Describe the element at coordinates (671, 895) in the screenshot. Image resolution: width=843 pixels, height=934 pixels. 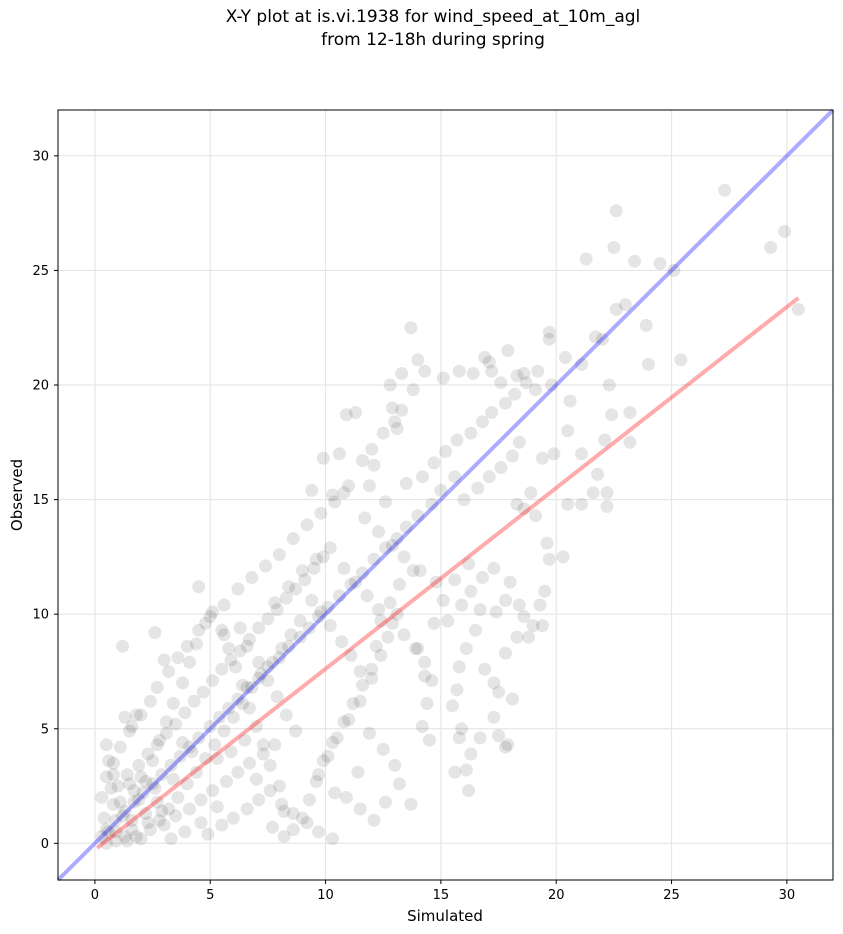
I see `x-tick-label: 25` at that location.